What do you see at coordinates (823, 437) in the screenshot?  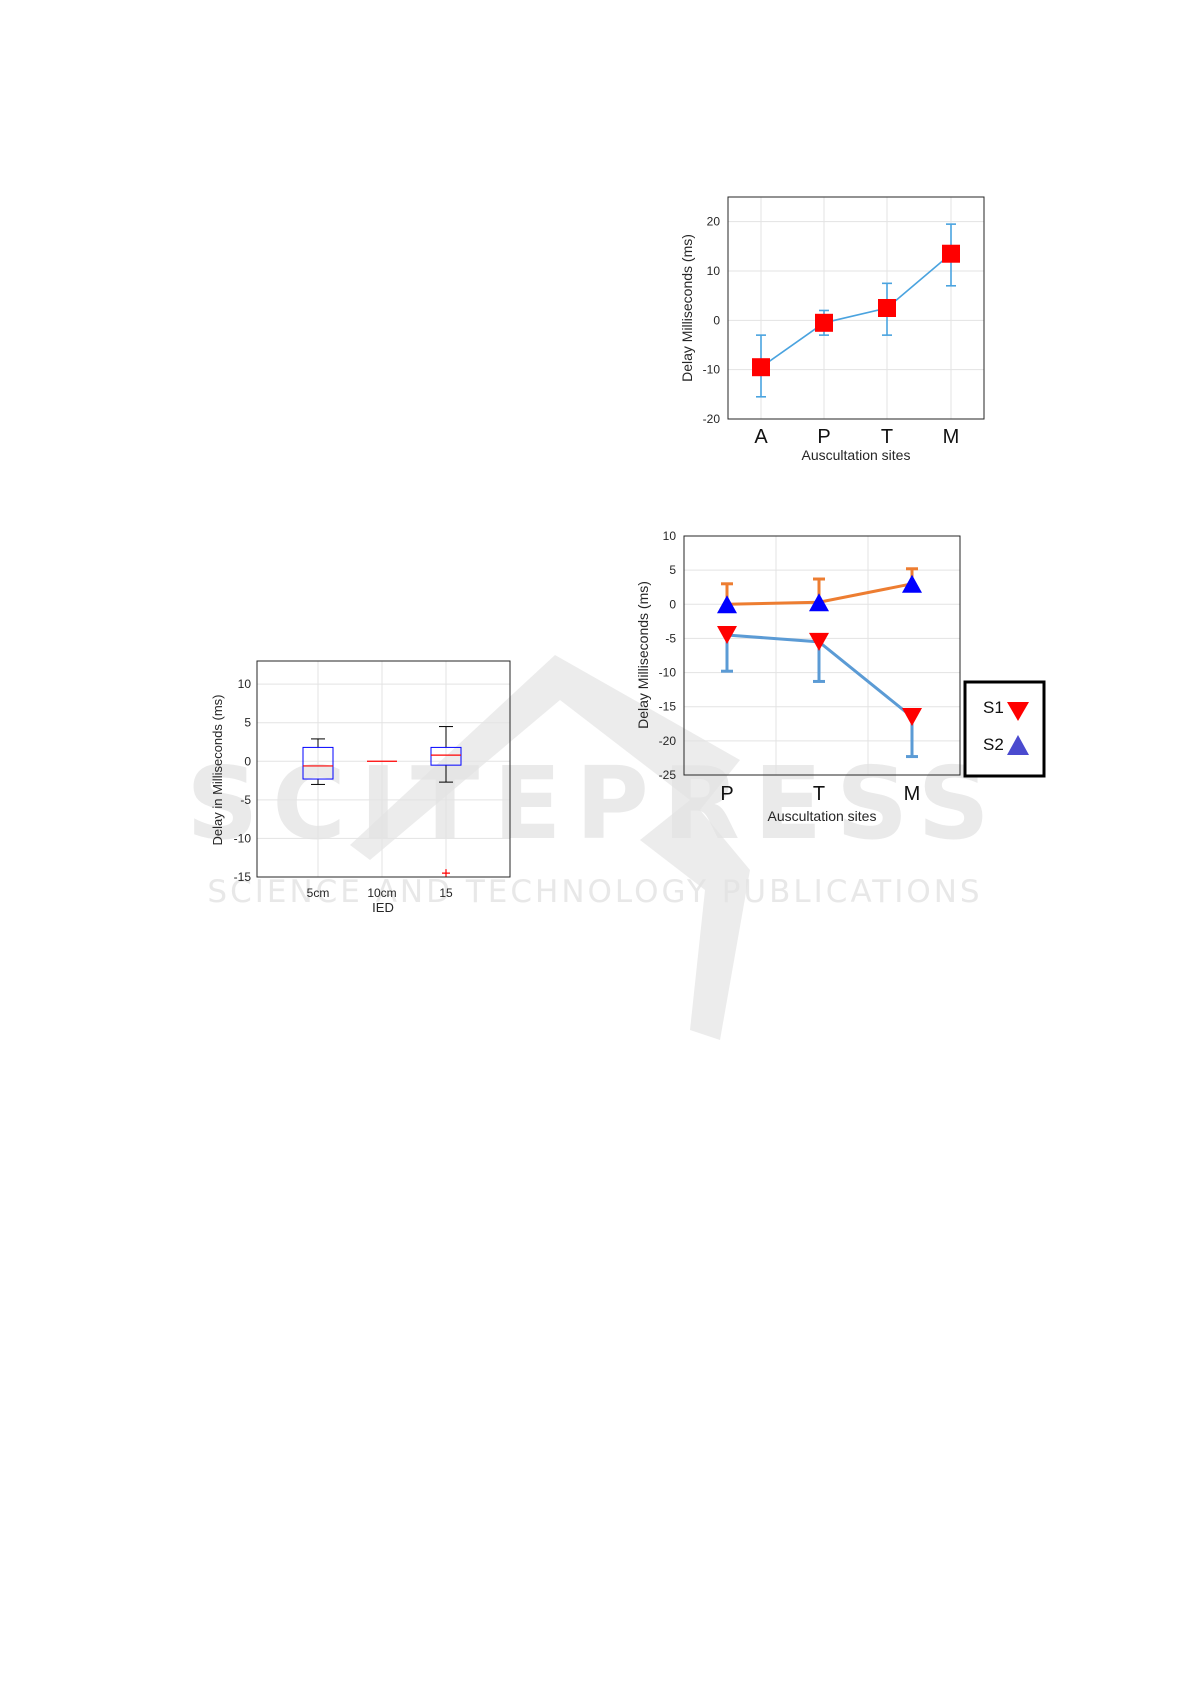 I see `chart-1-xtick-label: P` at bounding box center [823, 437].